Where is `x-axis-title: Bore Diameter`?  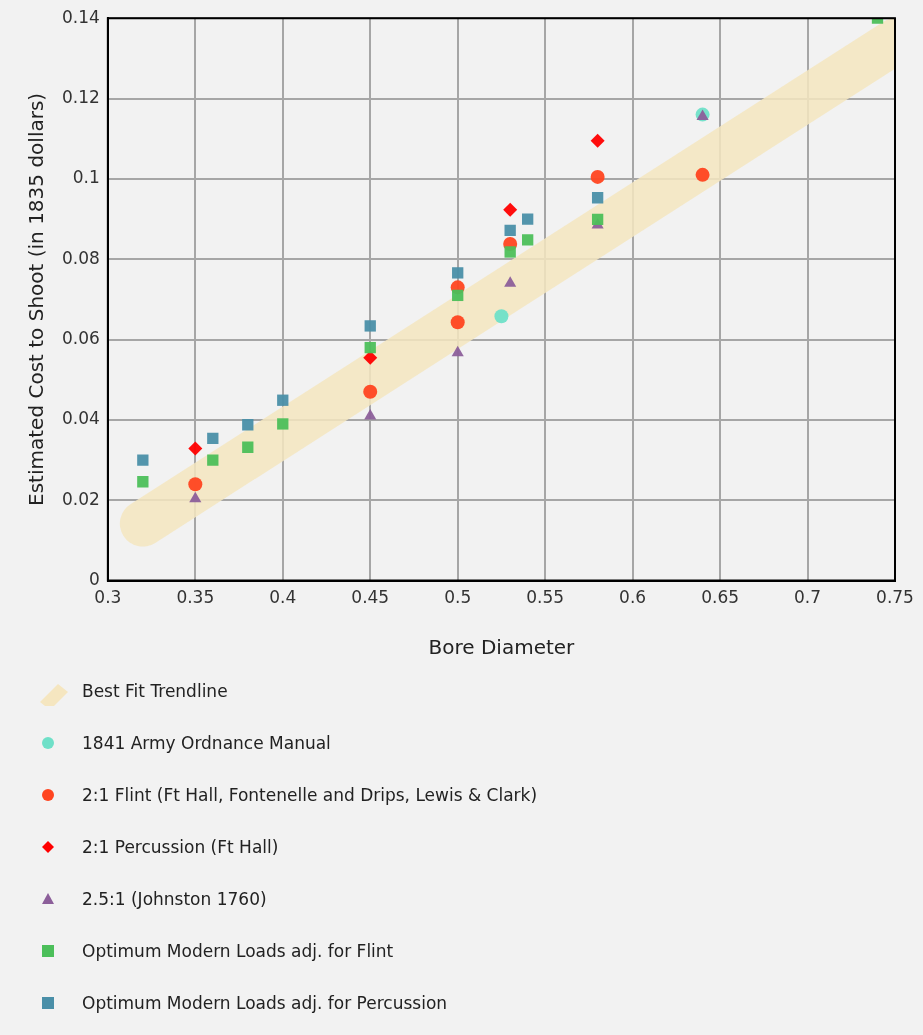 x-axis-title: Bore Diameter is located at coordinates (502, 647).